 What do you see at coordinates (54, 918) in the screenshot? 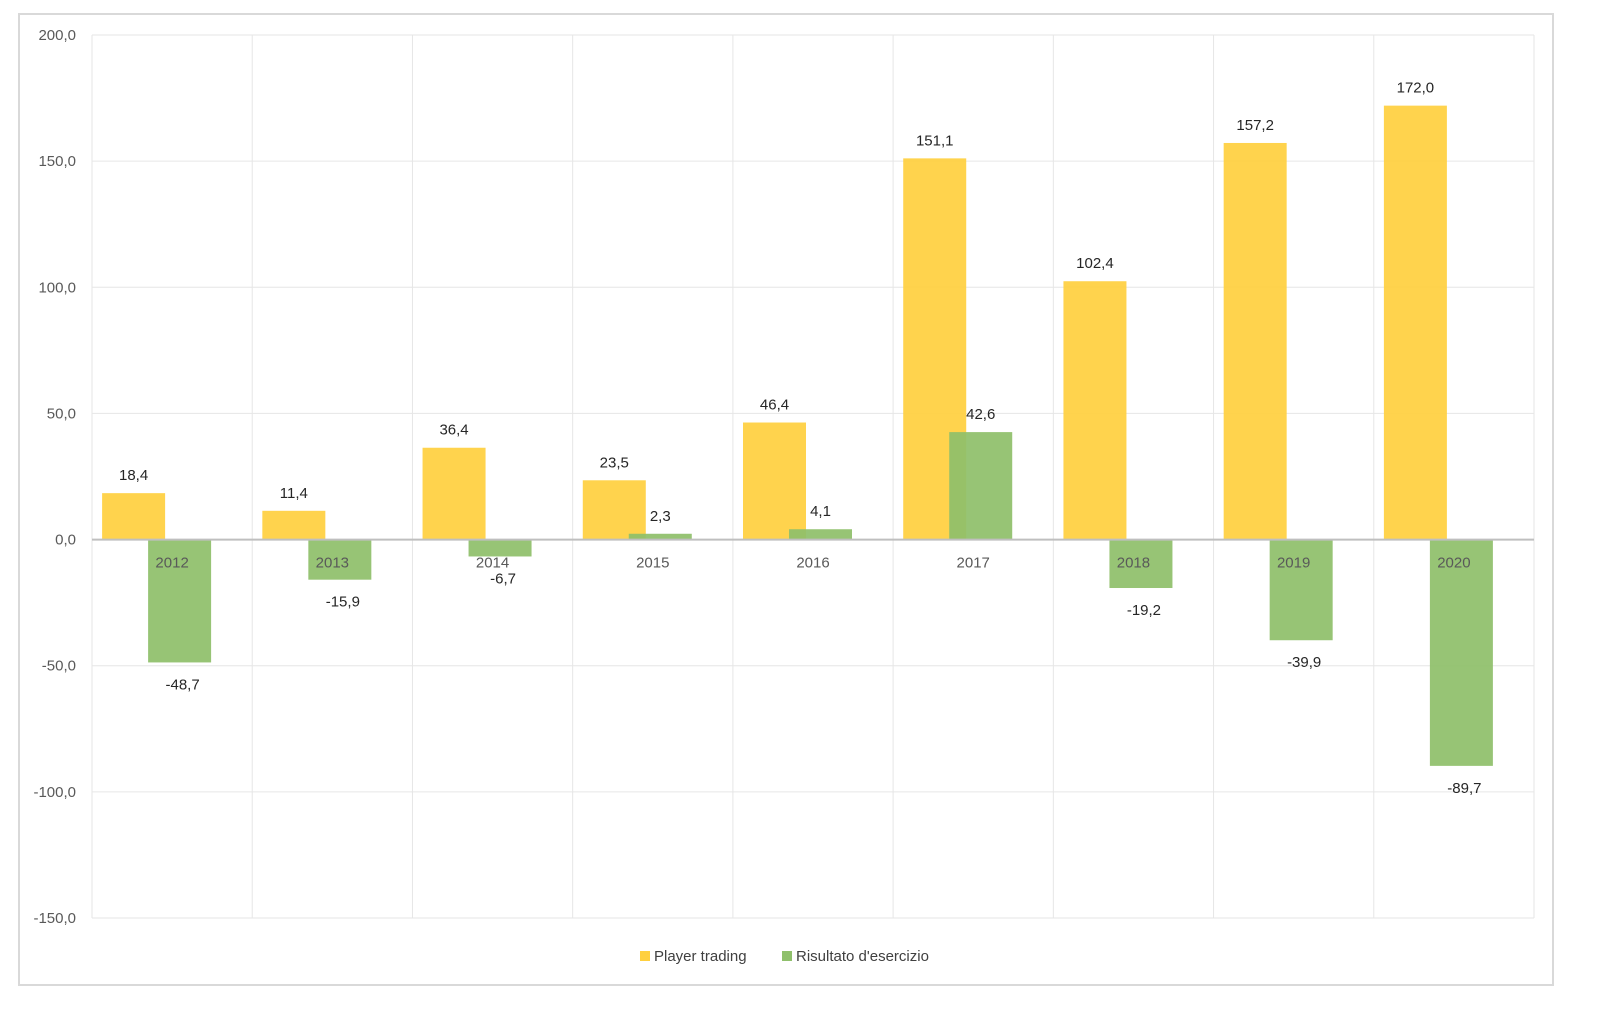
I see `y-tick-label: -150,0` at bounding box center [54, 918].